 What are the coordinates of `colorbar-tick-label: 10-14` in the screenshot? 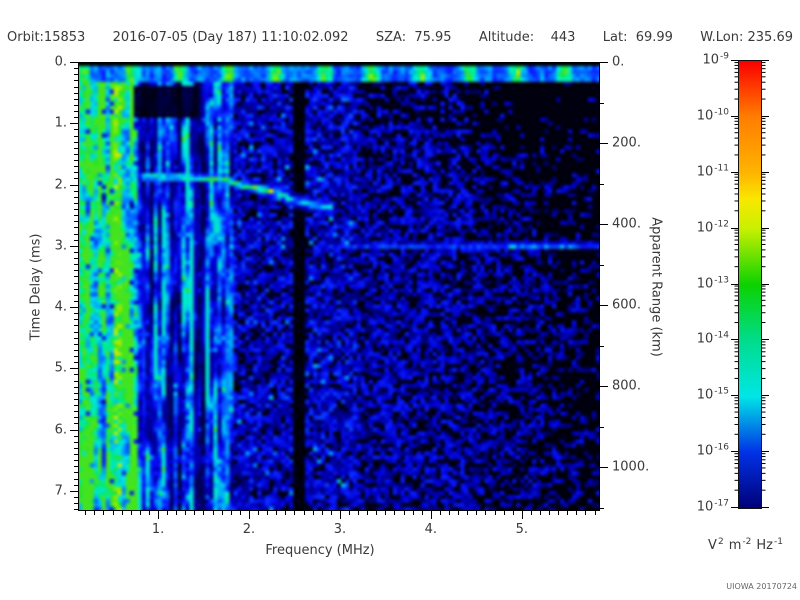 It's located at (712, 338).